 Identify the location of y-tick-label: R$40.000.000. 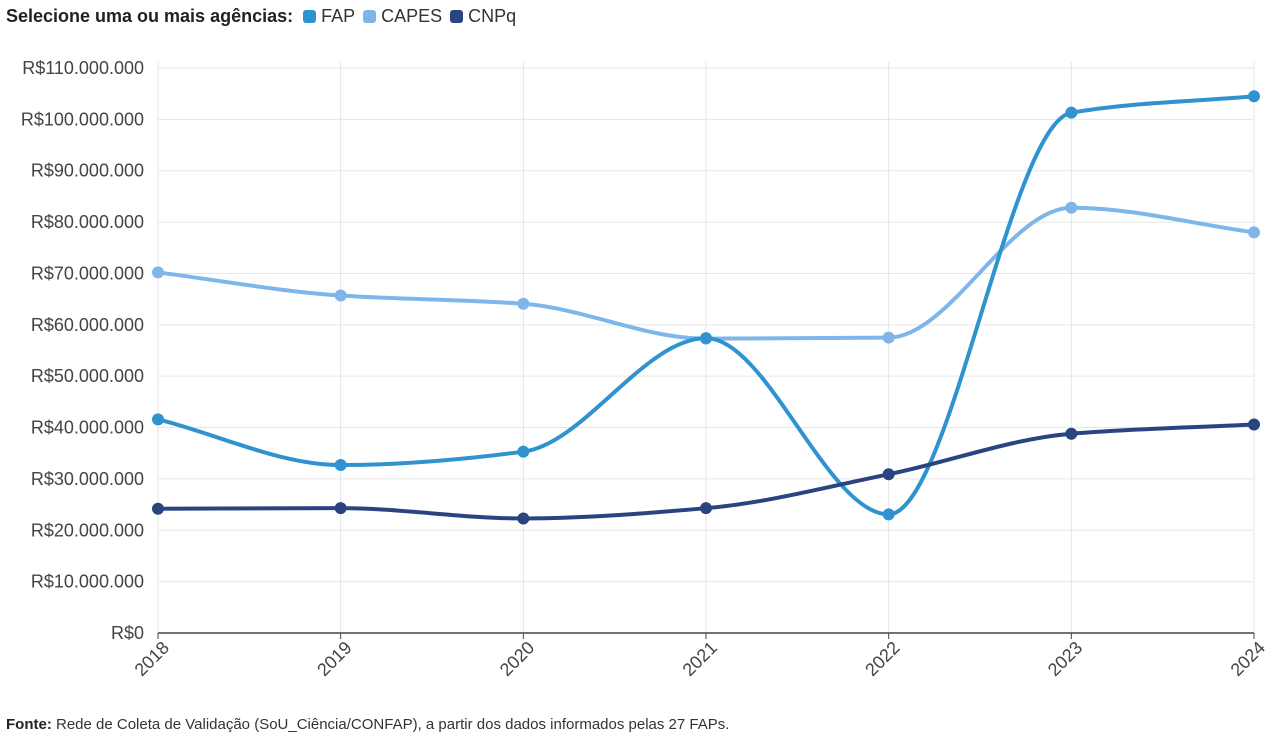
(87, 428).